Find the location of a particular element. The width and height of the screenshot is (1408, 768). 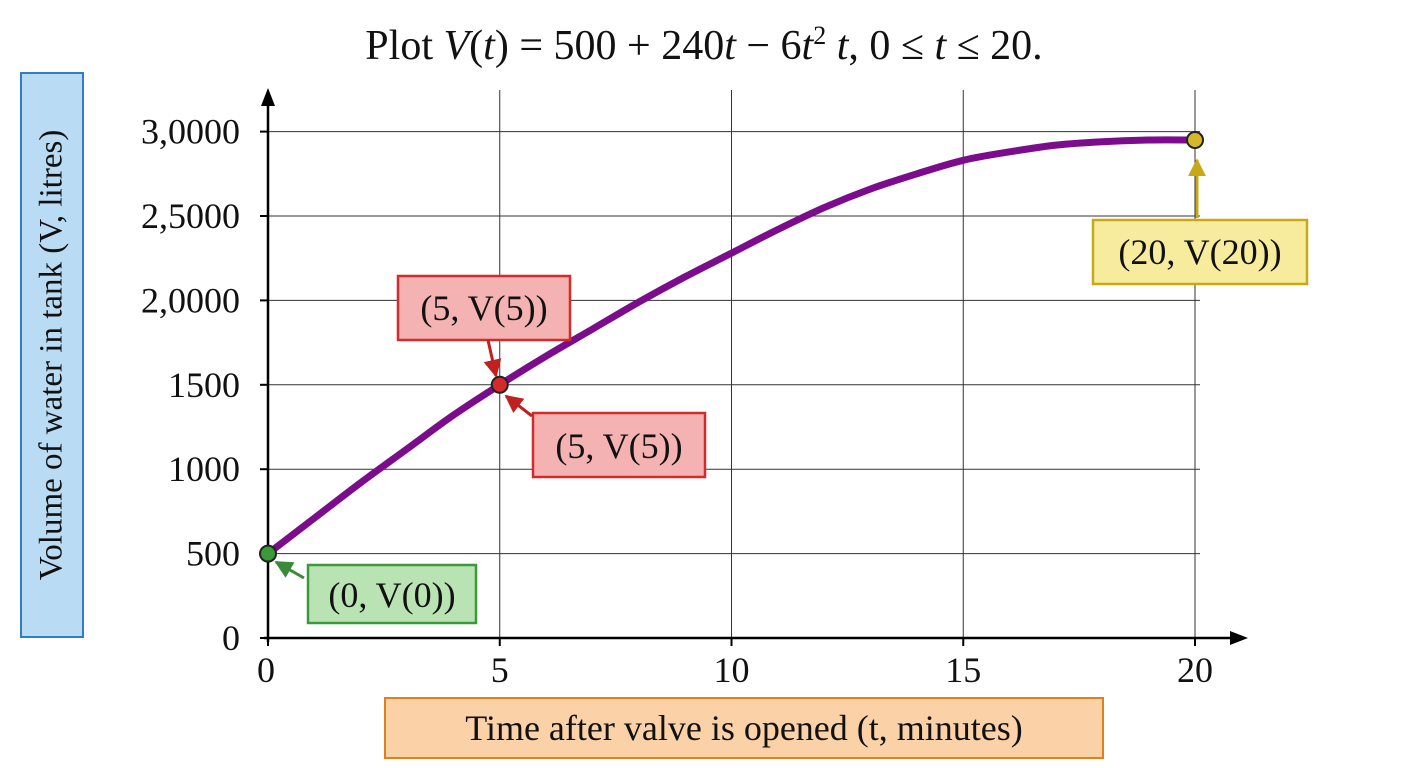

title-part: ≤ 20. is located at coordinates (994, 46).